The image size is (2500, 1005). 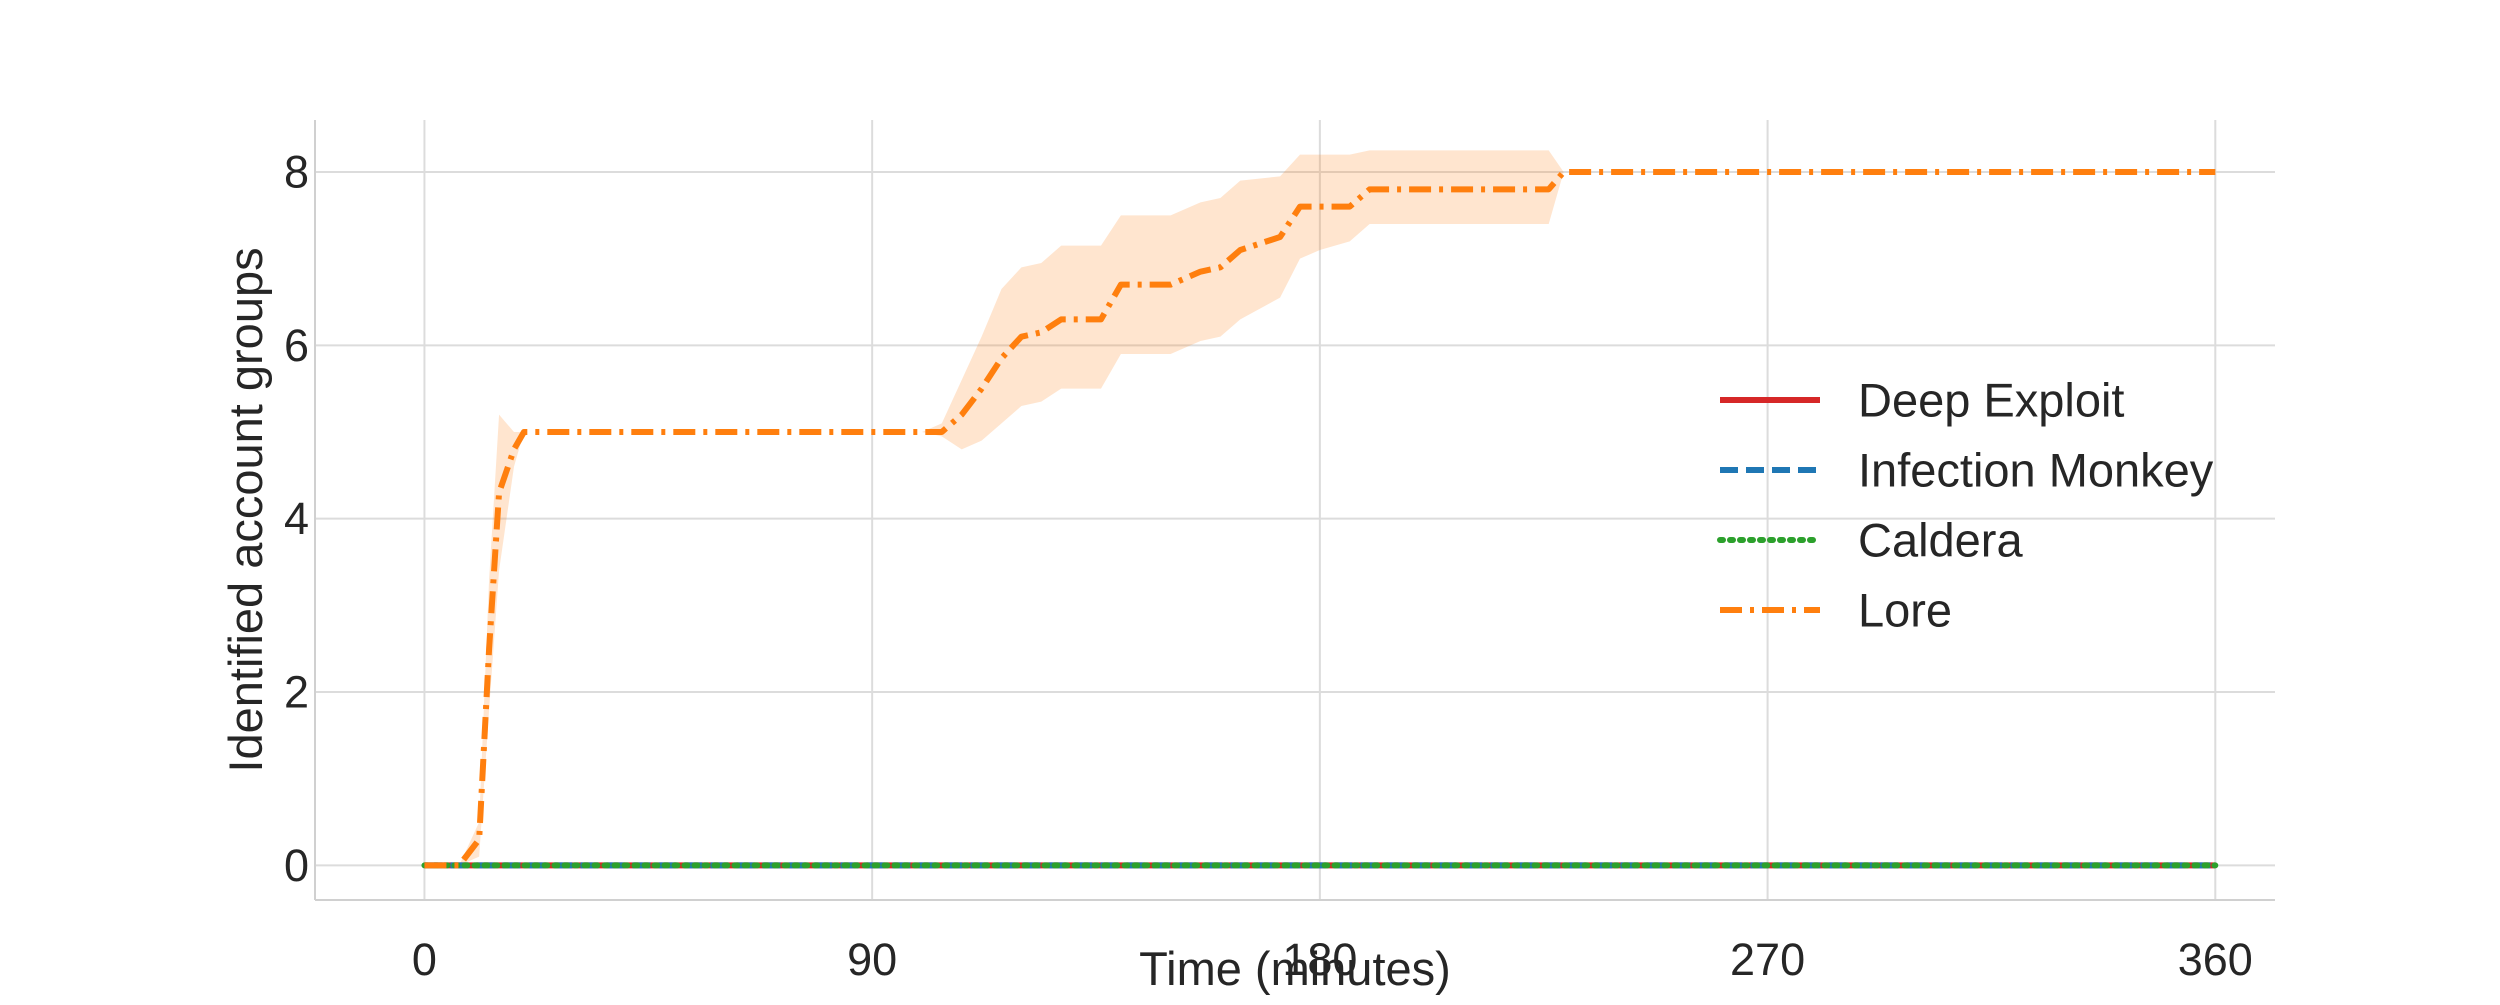 What do you see at coordinates (2215, 959) in the screenshot?
I see `x-tick-label: 360` at bounding box center [2215, 959].